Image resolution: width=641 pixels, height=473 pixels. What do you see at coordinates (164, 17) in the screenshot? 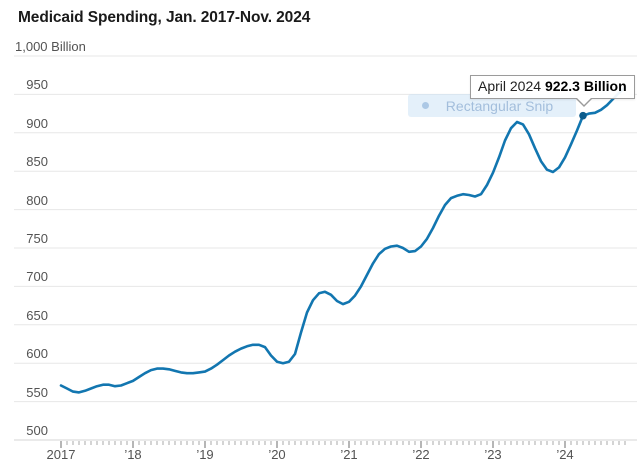
I see `page-title: Medicaid Spending, Jan. 2017-Nov. 2024` at bounding box center [164, 17].